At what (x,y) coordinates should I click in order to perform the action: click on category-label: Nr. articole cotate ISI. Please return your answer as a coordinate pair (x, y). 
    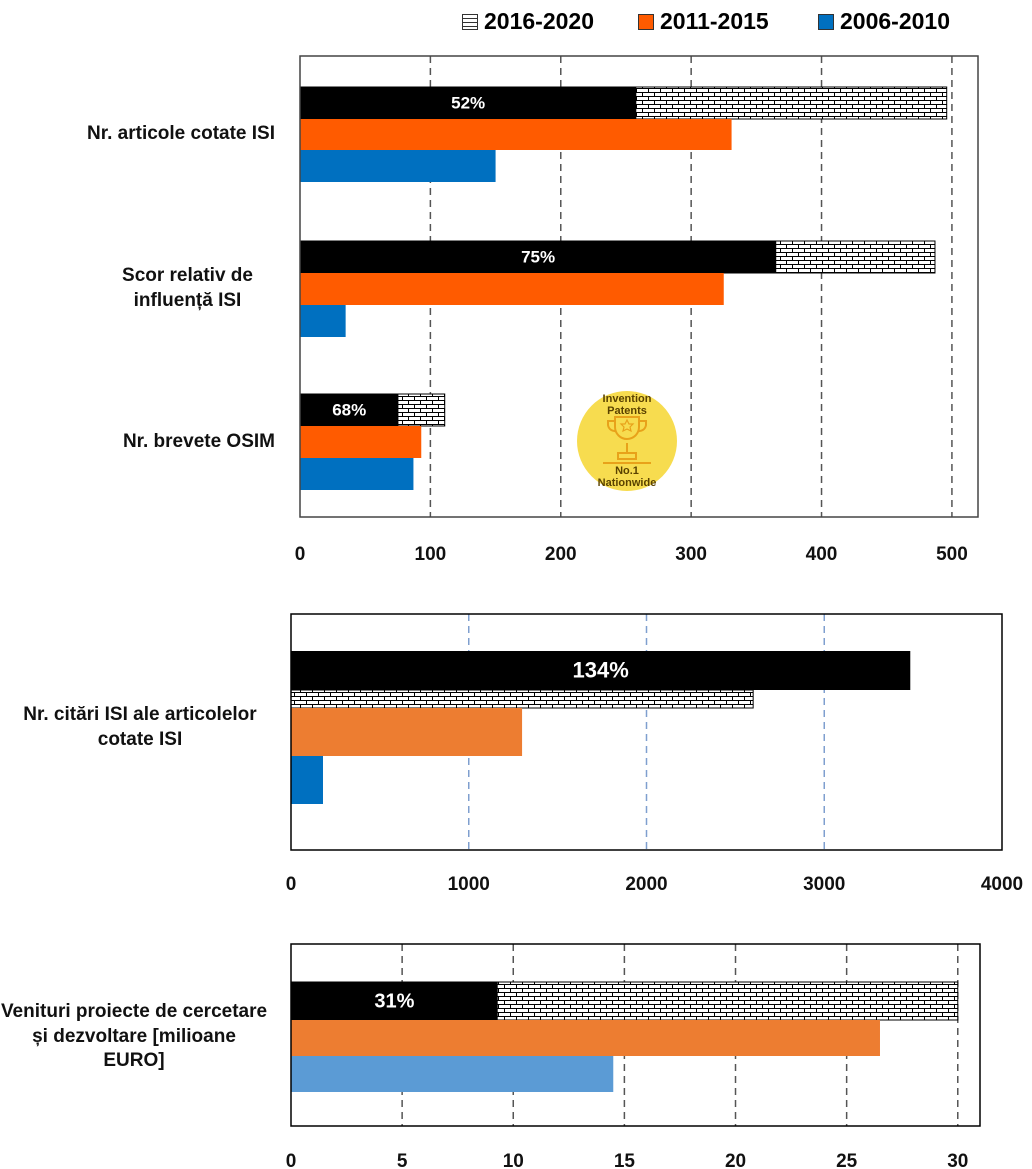
    Looking at the image, I should click on (137, 135).